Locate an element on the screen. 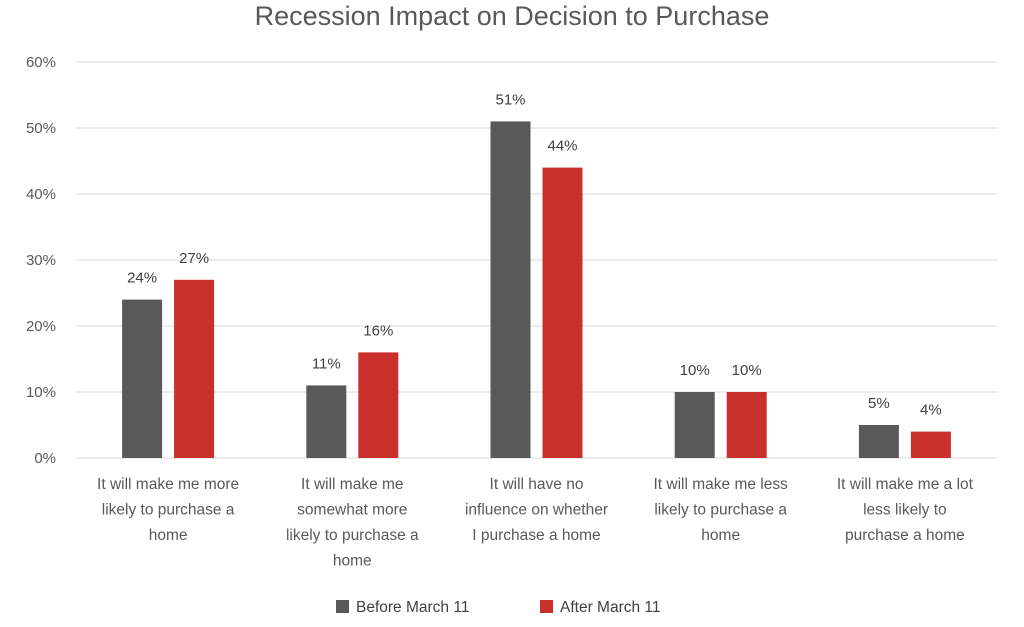  data-label: 44% is located at coordinates (562, 146).